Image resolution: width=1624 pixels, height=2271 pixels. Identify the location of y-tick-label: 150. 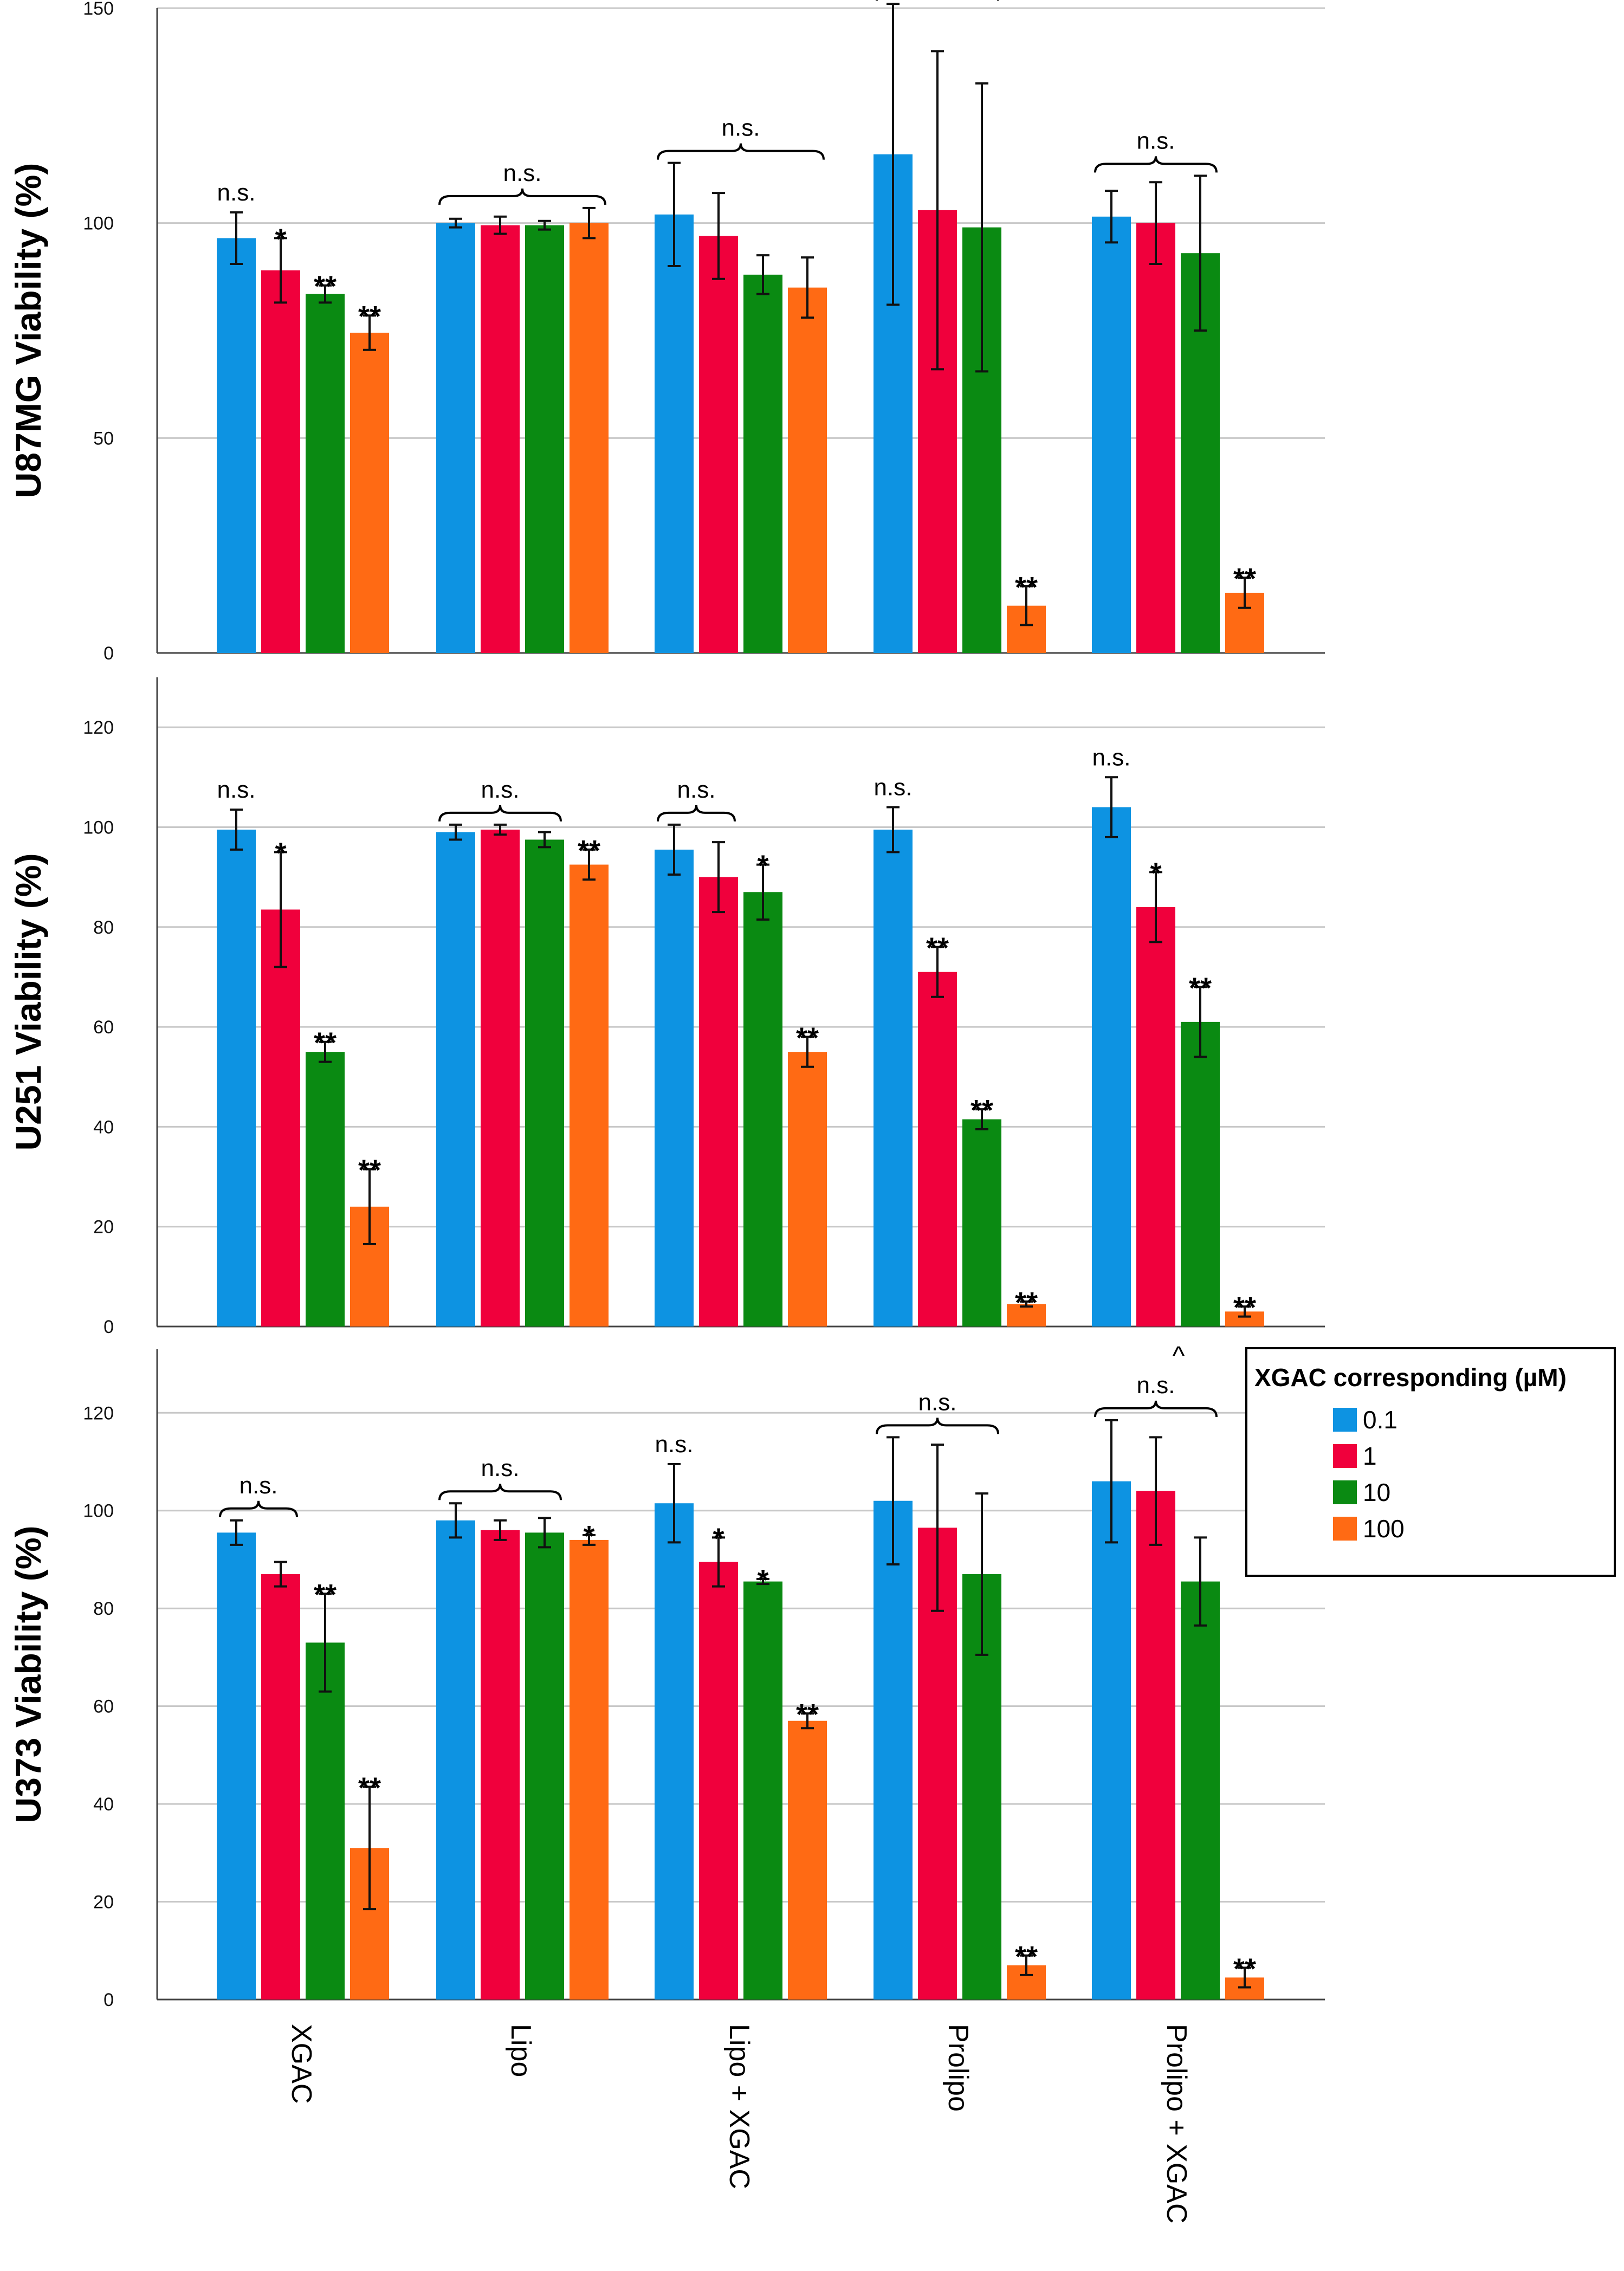
(99, 10).